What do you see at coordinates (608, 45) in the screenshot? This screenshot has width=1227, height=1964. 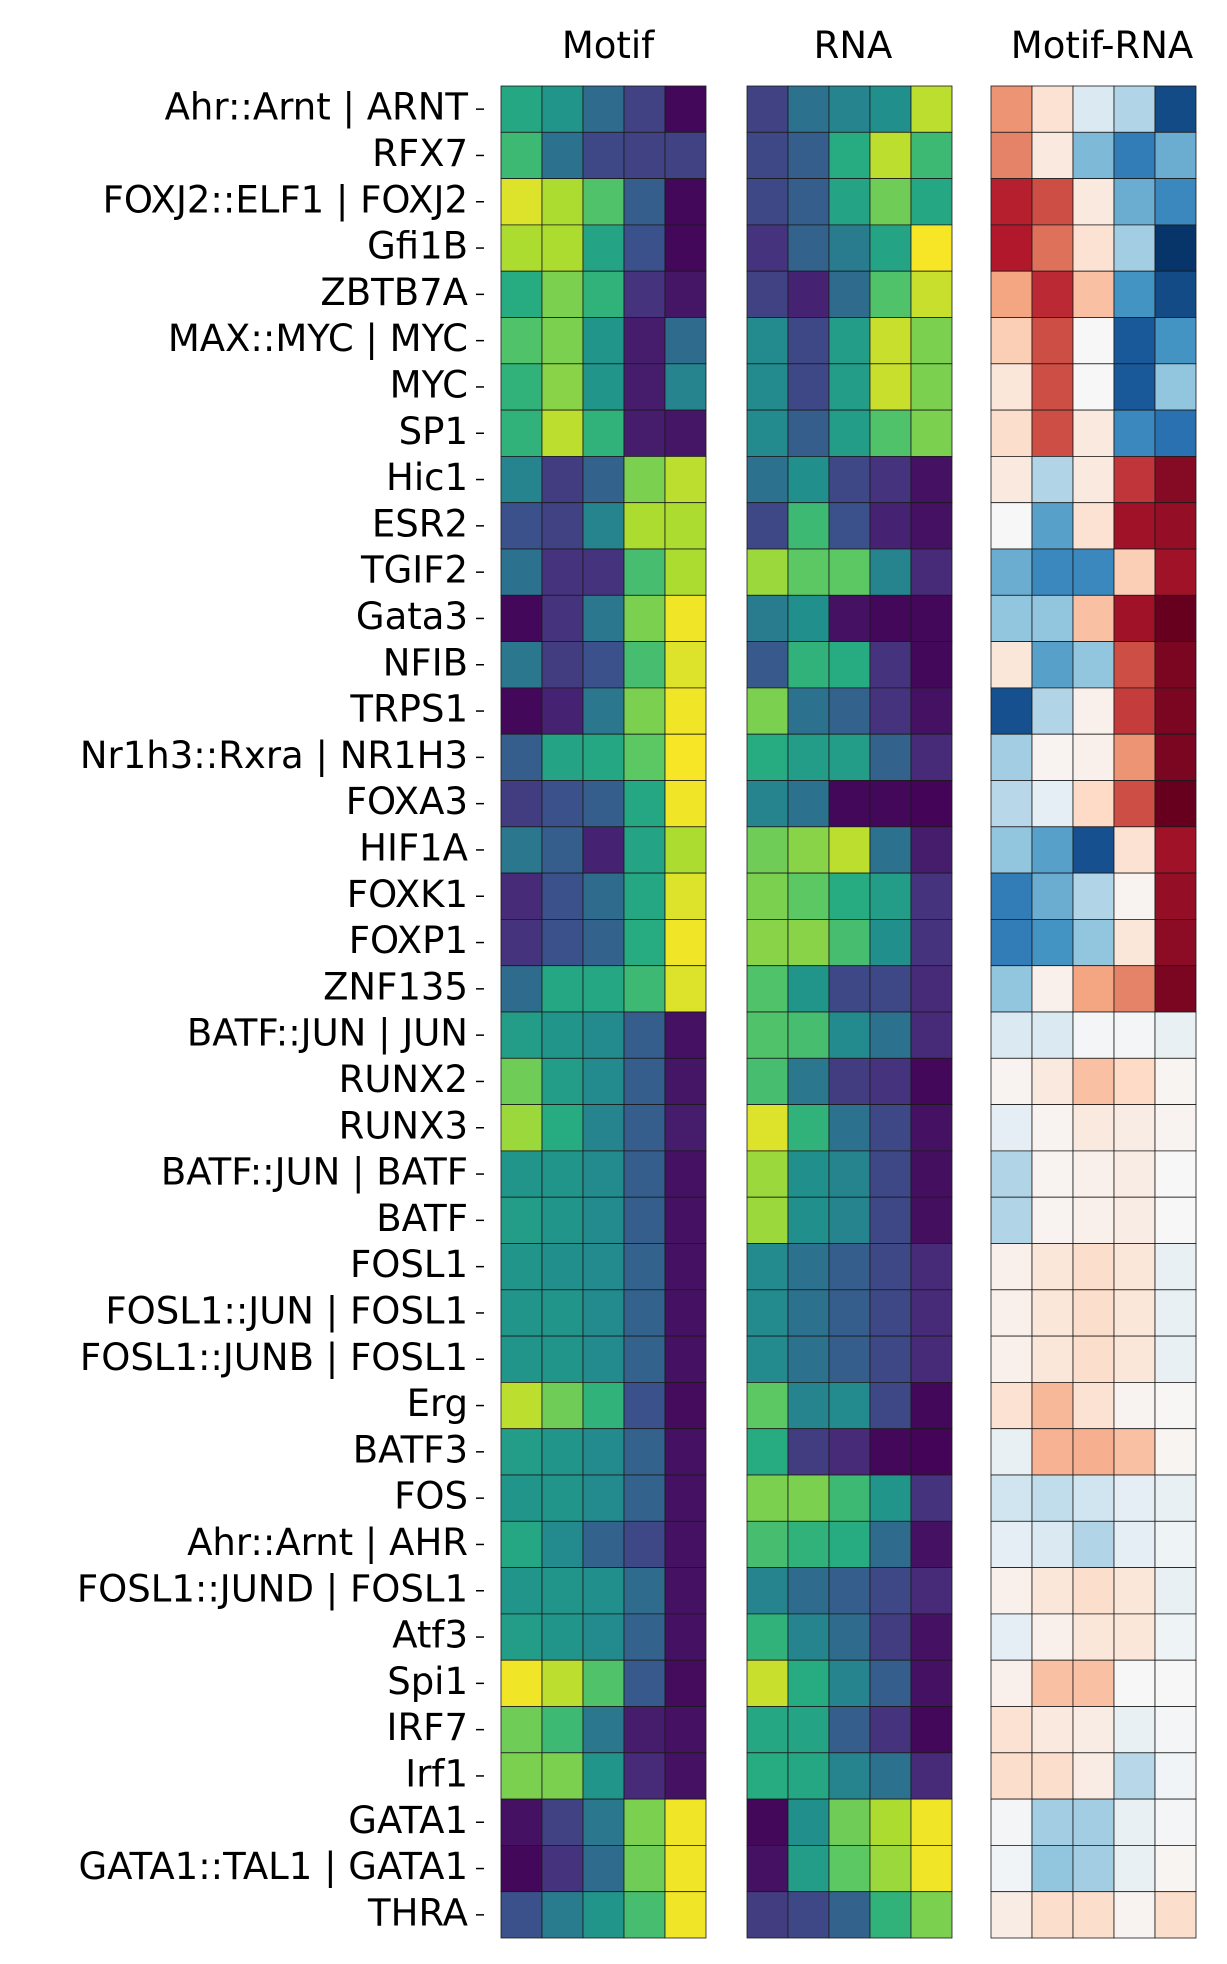 I see `panel-title-motif: Motif` at bounding box center [608, 45].